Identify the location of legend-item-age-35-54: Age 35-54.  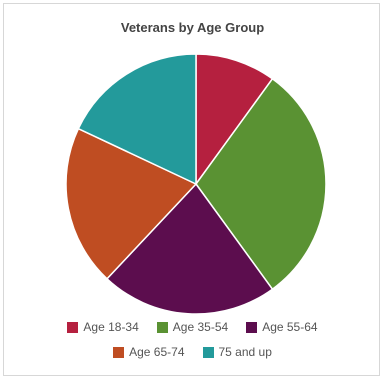
(192, 327).